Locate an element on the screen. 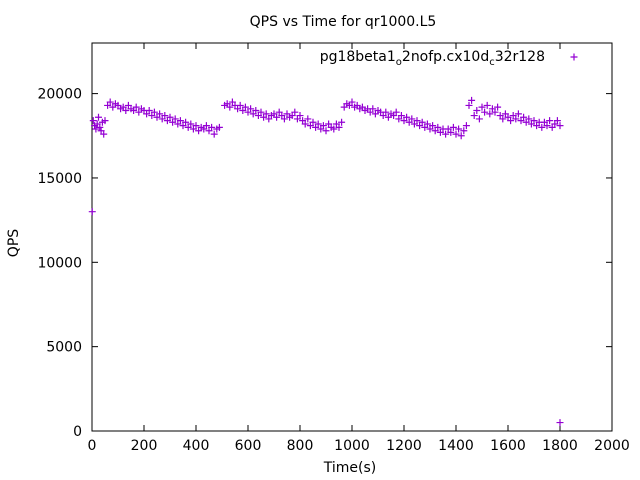 This screenshot has height=480, width=640. x-tick-label: 1800 is located at coordinates (560, 446).